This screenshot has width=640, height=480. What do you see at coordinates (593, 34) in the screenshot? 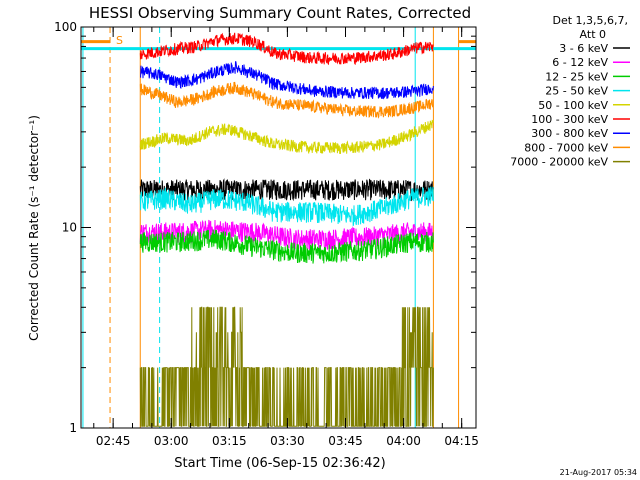
I see `legend-header-line-2: Att 0` at bounding box center [593, 34].